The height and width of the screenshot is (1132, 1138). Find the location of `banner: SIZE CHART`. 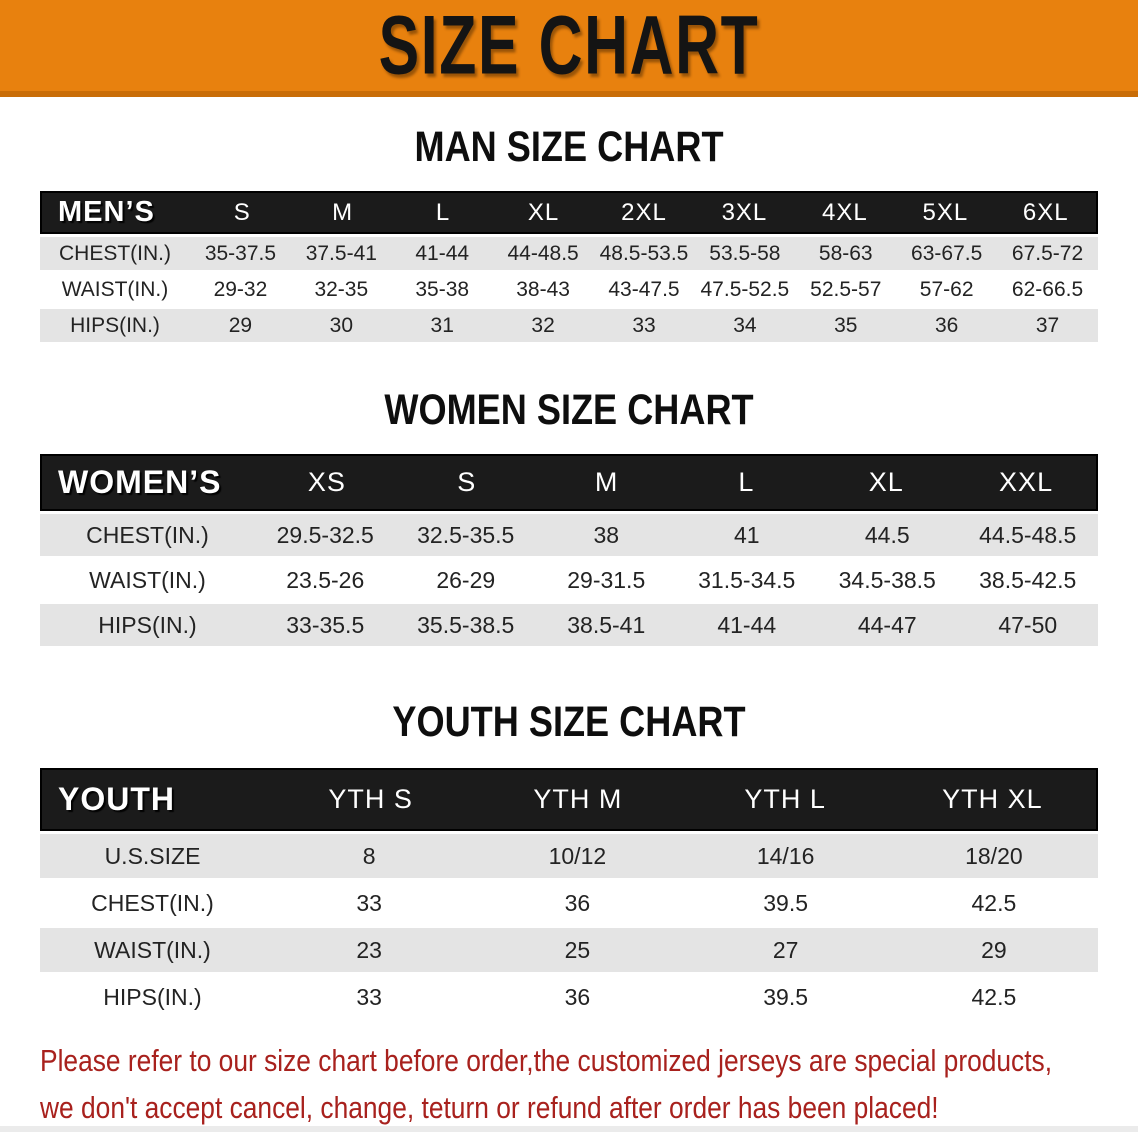

banner: SIZE CHART is located at coordinates (569, 48).